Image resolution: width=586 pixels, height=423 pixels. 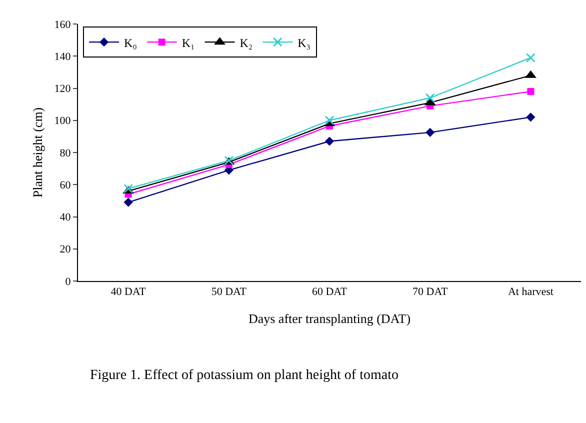 I want to click on y-axis-title: Plant height (cm), so click(x=38, y=152).